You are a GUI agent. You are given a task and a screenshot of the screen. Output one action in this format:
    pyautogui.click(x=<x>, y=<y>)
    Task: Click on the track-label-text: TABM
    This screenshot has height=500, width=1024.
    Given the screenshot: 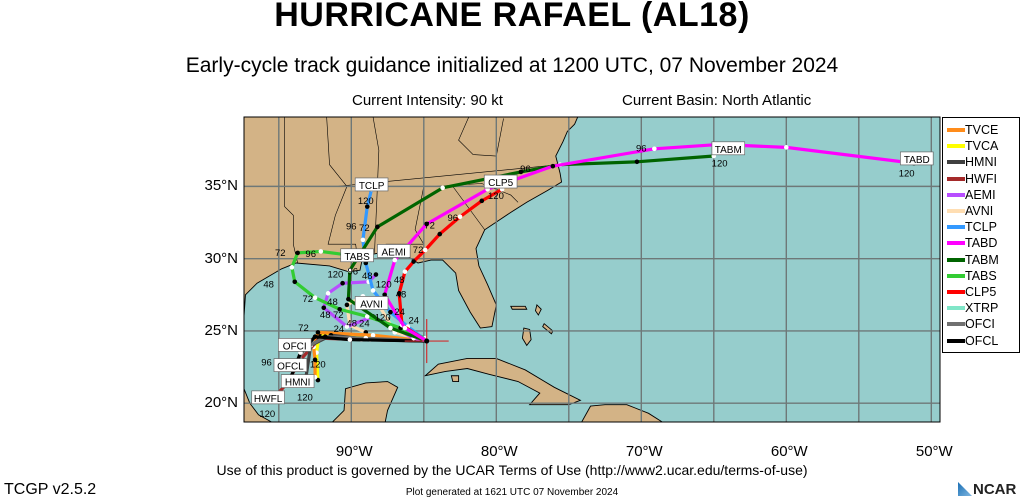 What is the action you would take?
    pyautogui.click(x=728, y=150)
    